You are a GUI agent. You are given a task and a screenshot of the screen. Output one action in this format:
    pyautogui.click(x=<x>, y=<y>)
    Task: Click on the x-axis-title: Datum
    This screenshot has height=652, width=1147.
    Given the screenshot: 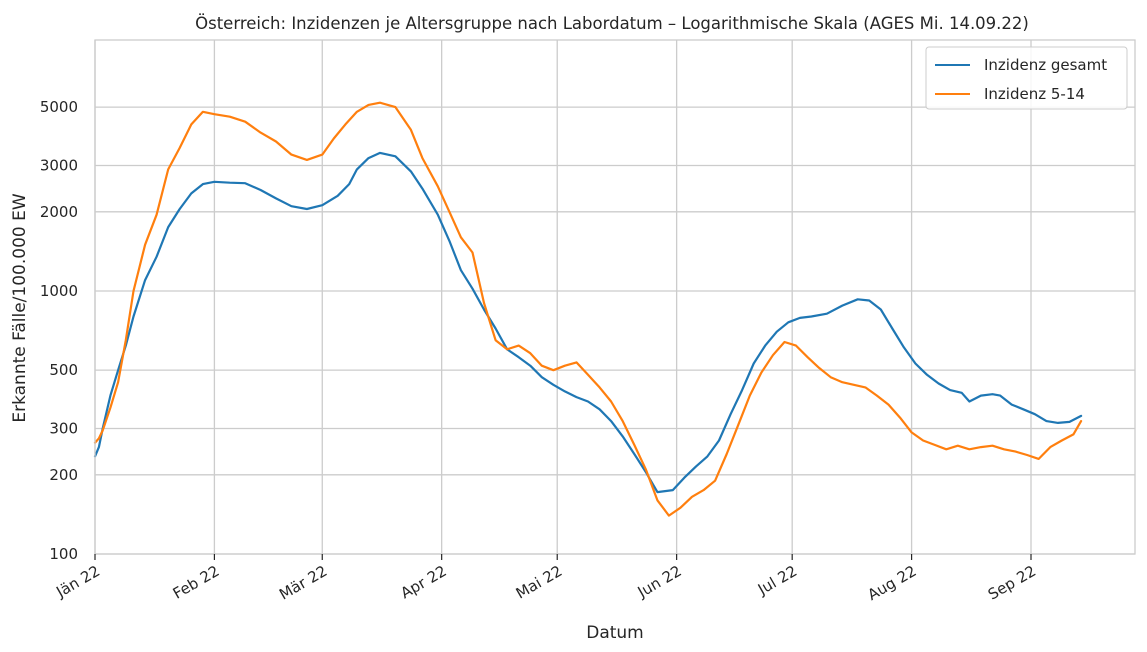 What is the action you would take?
    pyautogui.click(x=615, y=633)
    